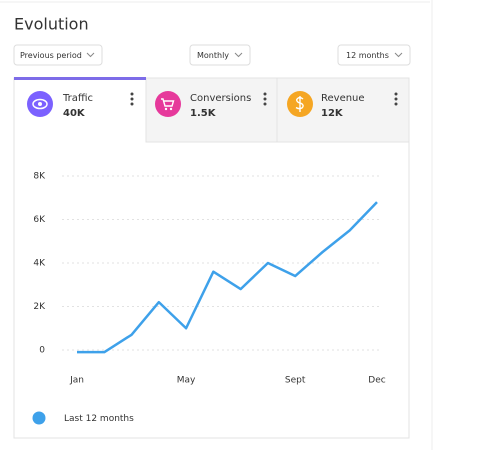 Image resolution: width=482 pixels, height=454 pixels. What do you see at coordinates (220, 98) in the screenshot?
I see `tab-label: Conversions` at bounding box center [220, 98].